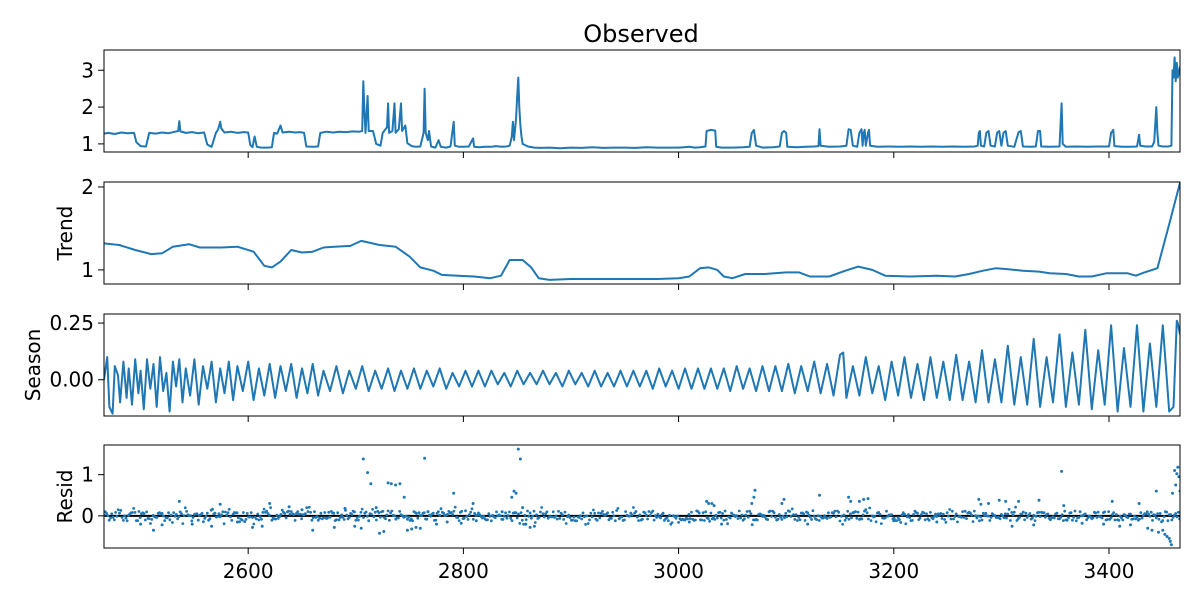  I want to click on season-ytick-label: 0.00, so click(71, 380).